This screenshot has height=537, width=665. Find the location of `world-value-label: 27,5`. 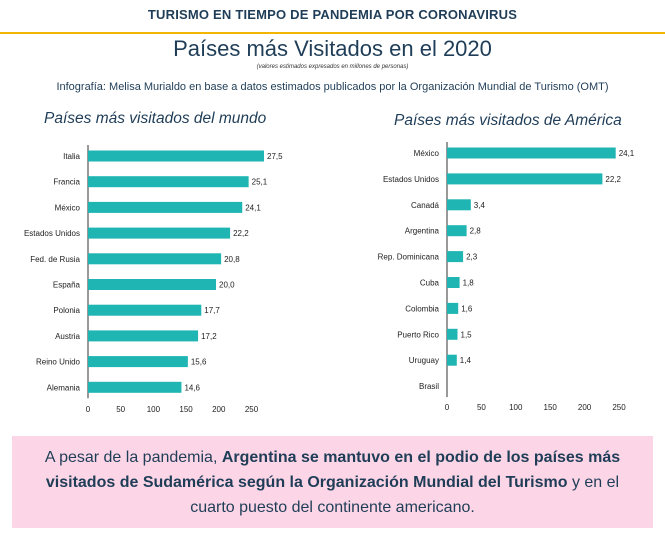

world-value-label: 27,5 is located at coordinates (275, 156).